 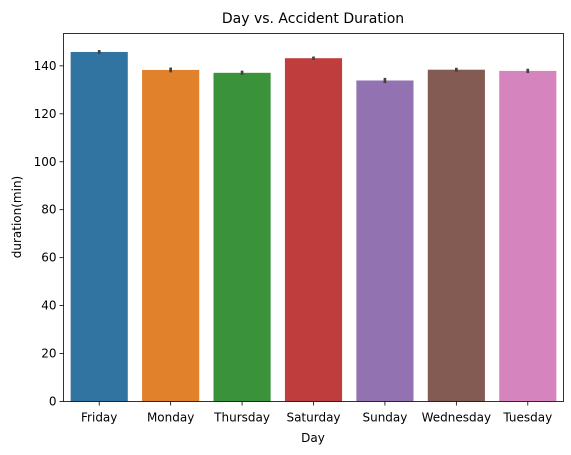 I want to click on x-tick-label: Friday, so click(x=99, y=418).